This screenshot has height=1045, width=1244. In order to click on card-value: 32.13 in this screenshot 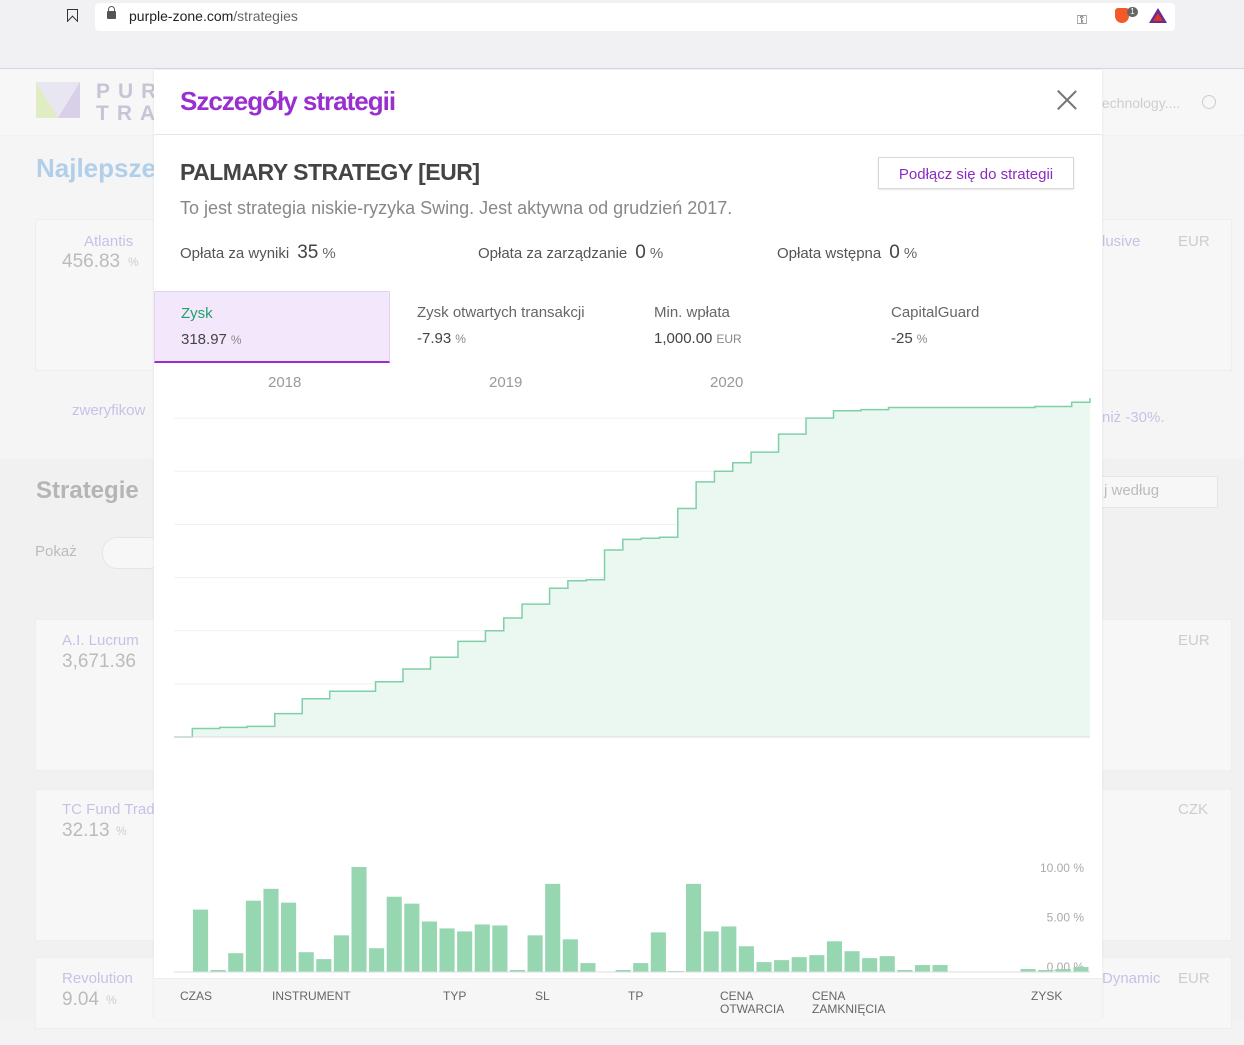, I will do `click(86, 830)`.